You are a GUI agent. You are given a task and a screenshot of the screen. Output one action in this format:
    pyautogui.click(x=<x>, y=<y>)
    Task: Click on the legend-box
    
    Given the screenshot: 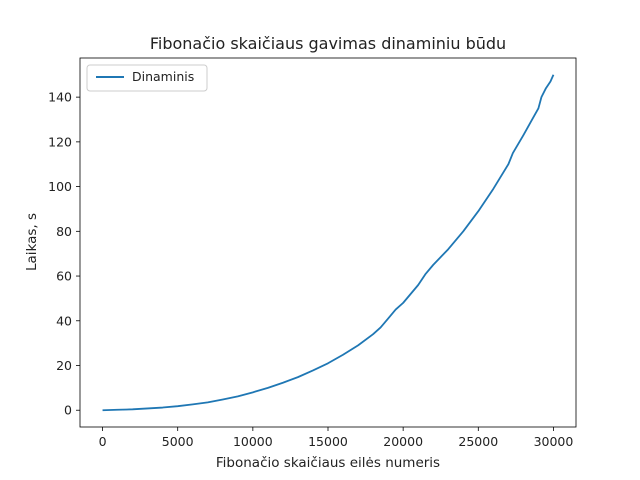 What is the action you would take?
    pyautogui.click(x=147, y=78)
    